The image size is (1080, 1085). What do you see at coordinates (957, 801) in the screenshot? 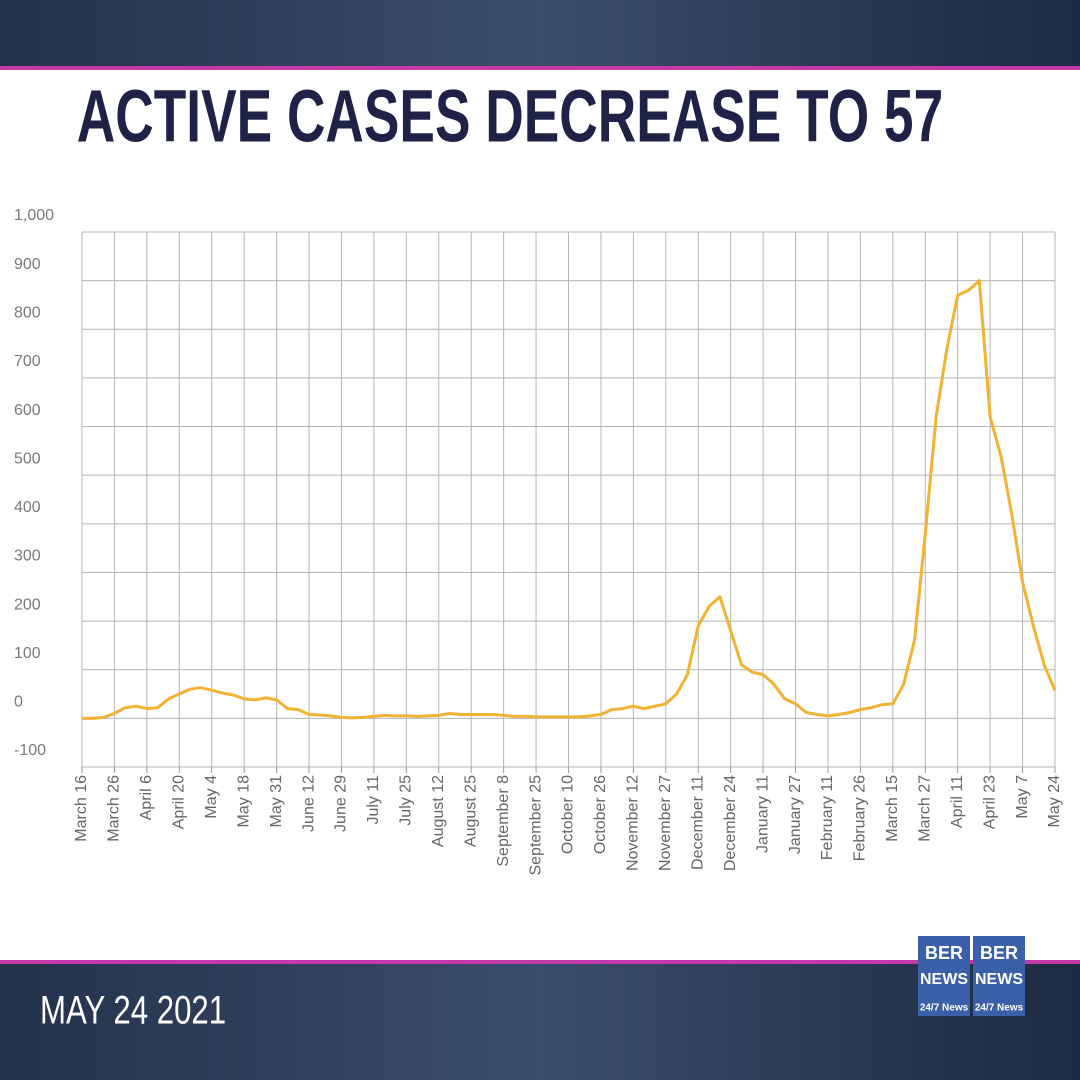
I see `x-tick-label: April 11` at bounding box center [957, 801].